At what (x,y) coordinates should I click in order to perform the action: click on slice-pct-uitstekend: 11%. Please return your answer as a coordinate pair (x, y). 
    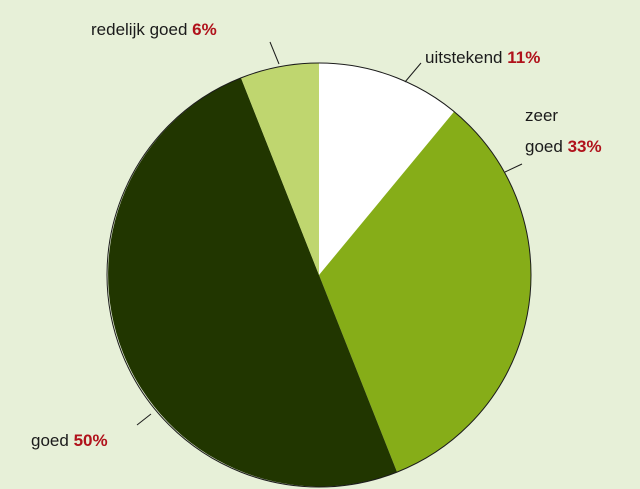
    Looking at the image, I should click on (523, 57).